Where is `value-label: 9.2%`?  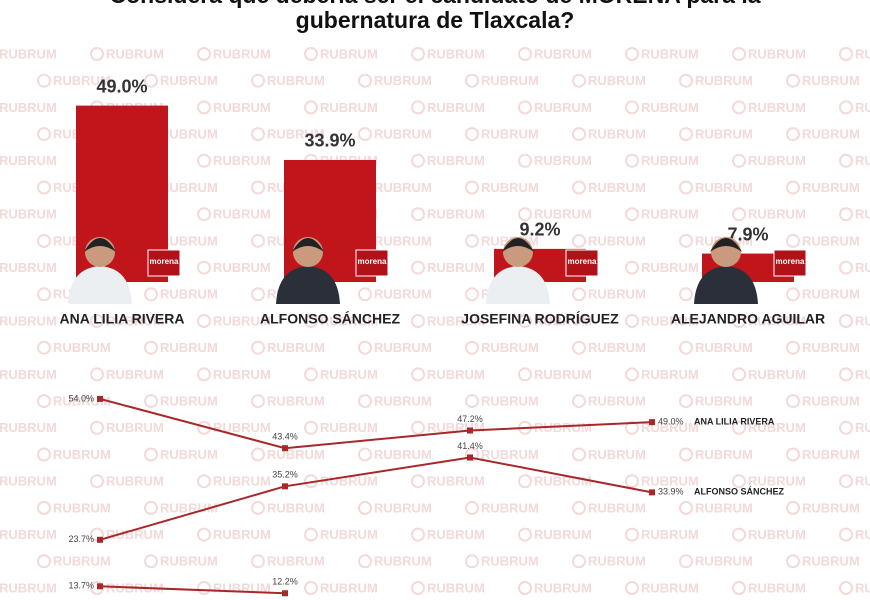 value-label: 9.2% is located at coordinates (539, 230).